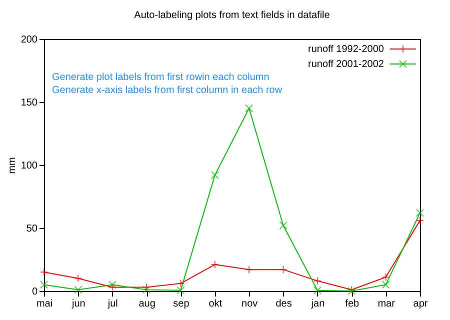  Describe the element at coordinates (346, 49) in the screenshot. I see `legend-label: runoff 1992-2000` at that location.